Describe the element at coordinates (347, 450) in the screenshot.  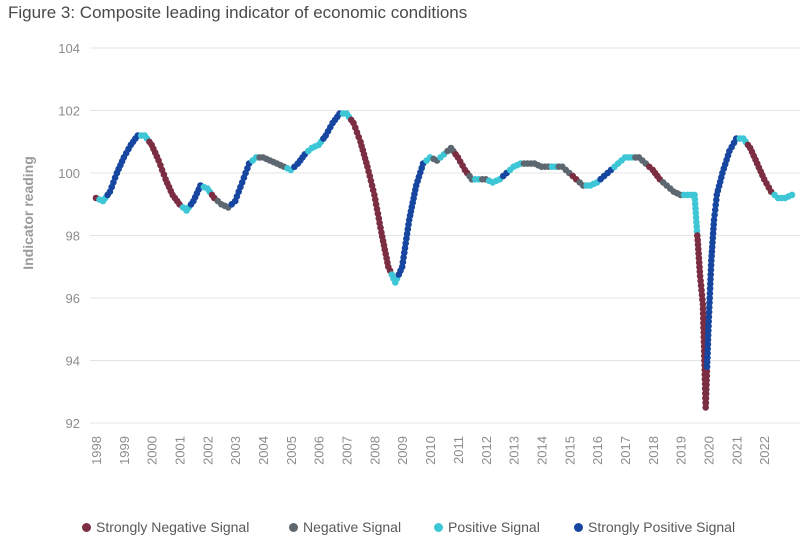
I see `x-tick-label: 2007` at that location.